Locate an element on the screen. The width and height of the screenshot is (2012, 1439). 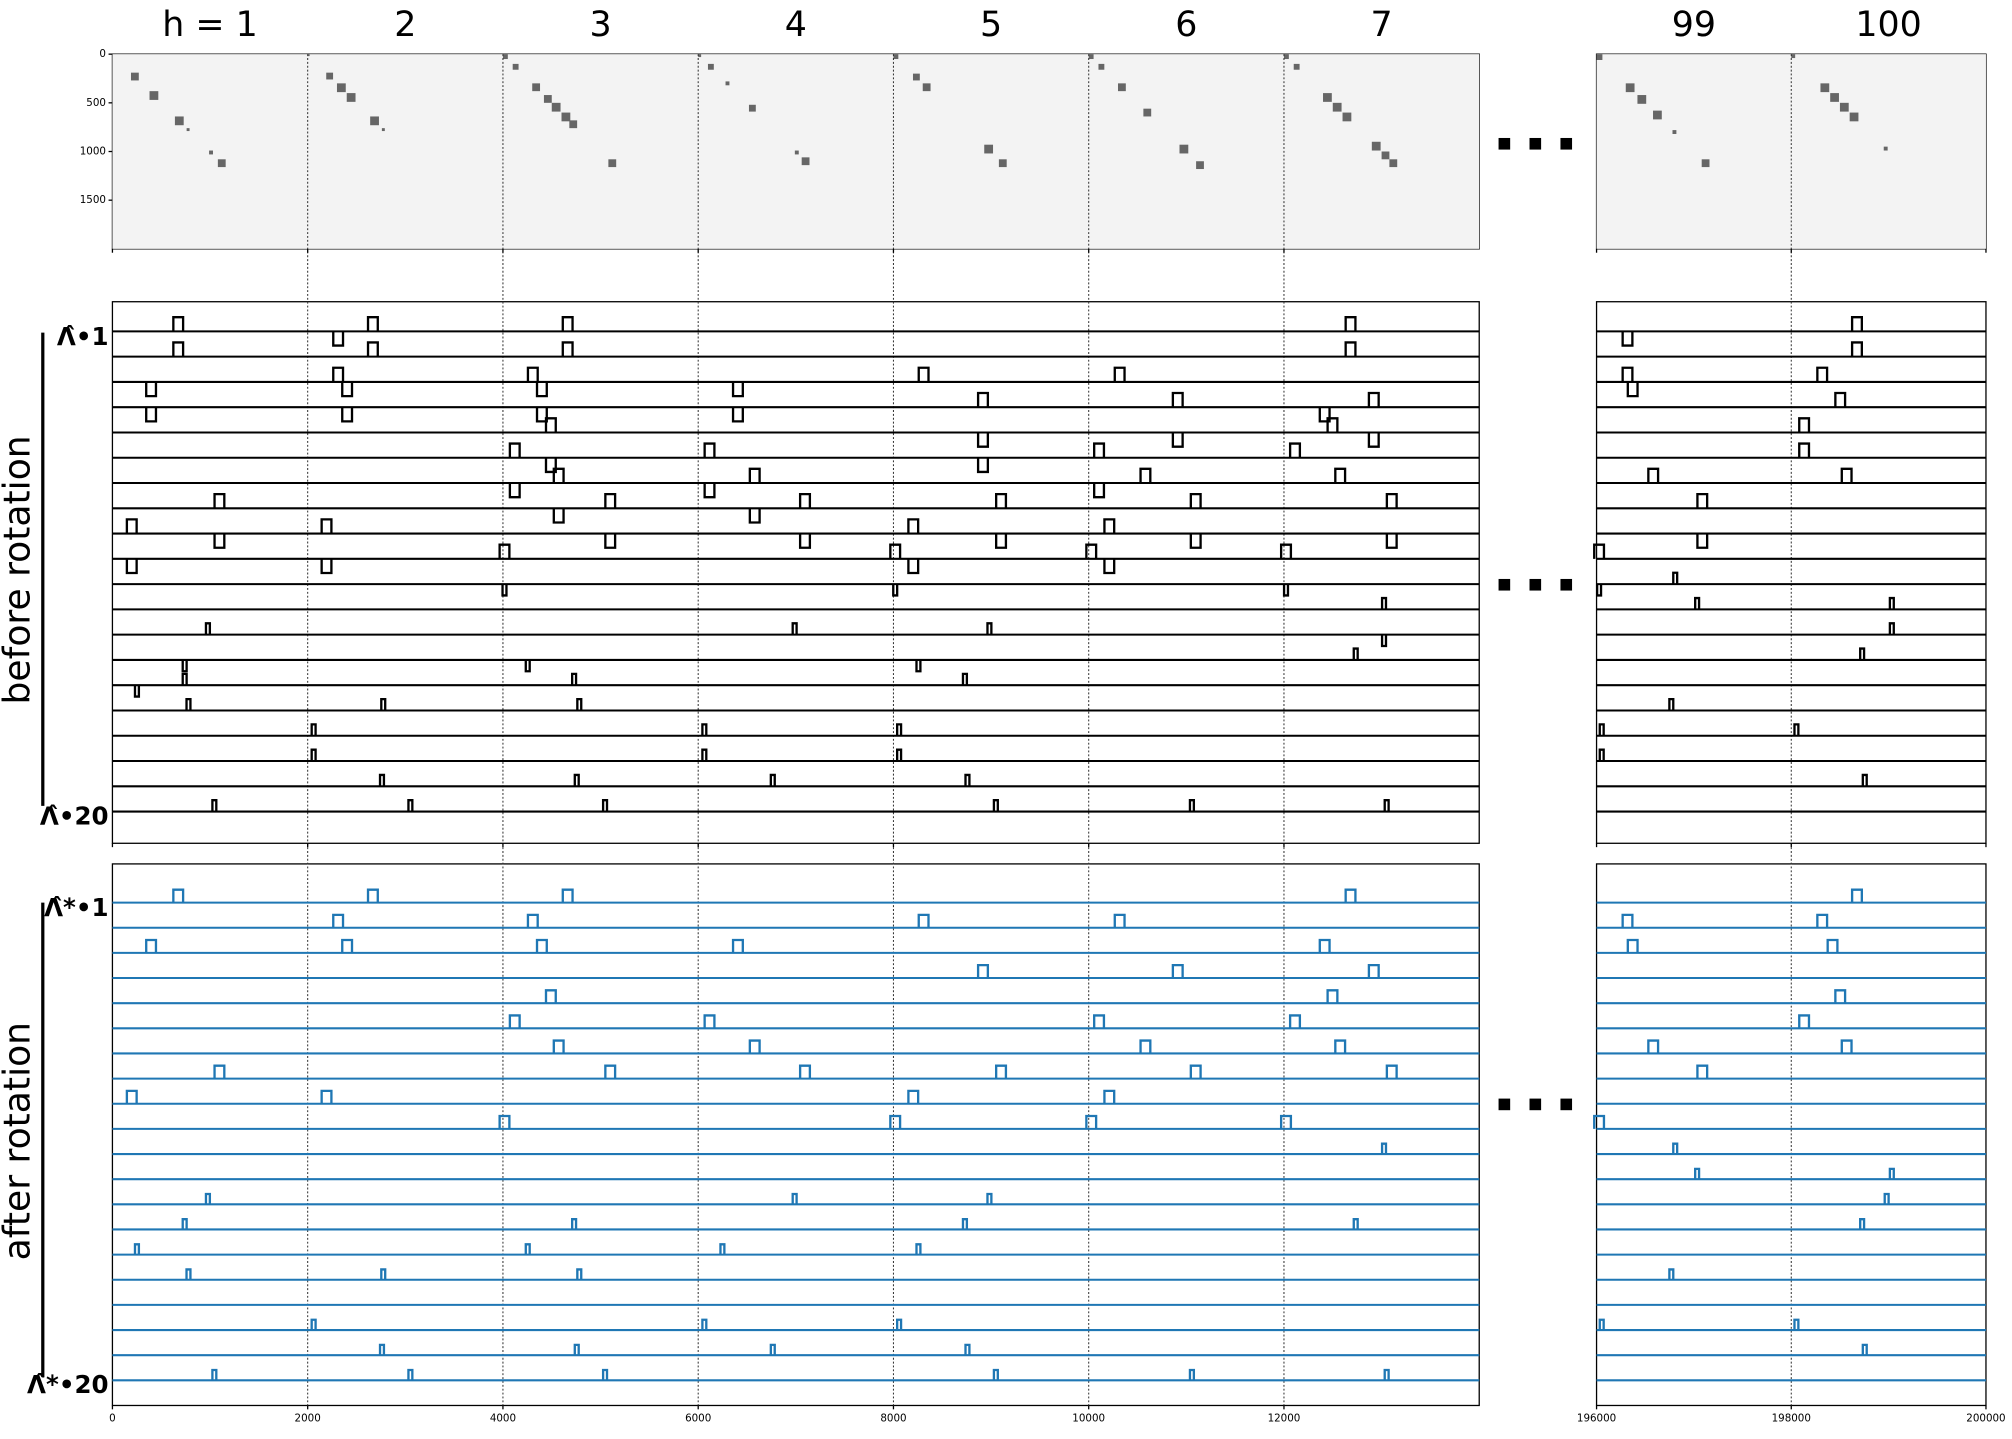
heatmap-background is located at coordinates (1381, 151).